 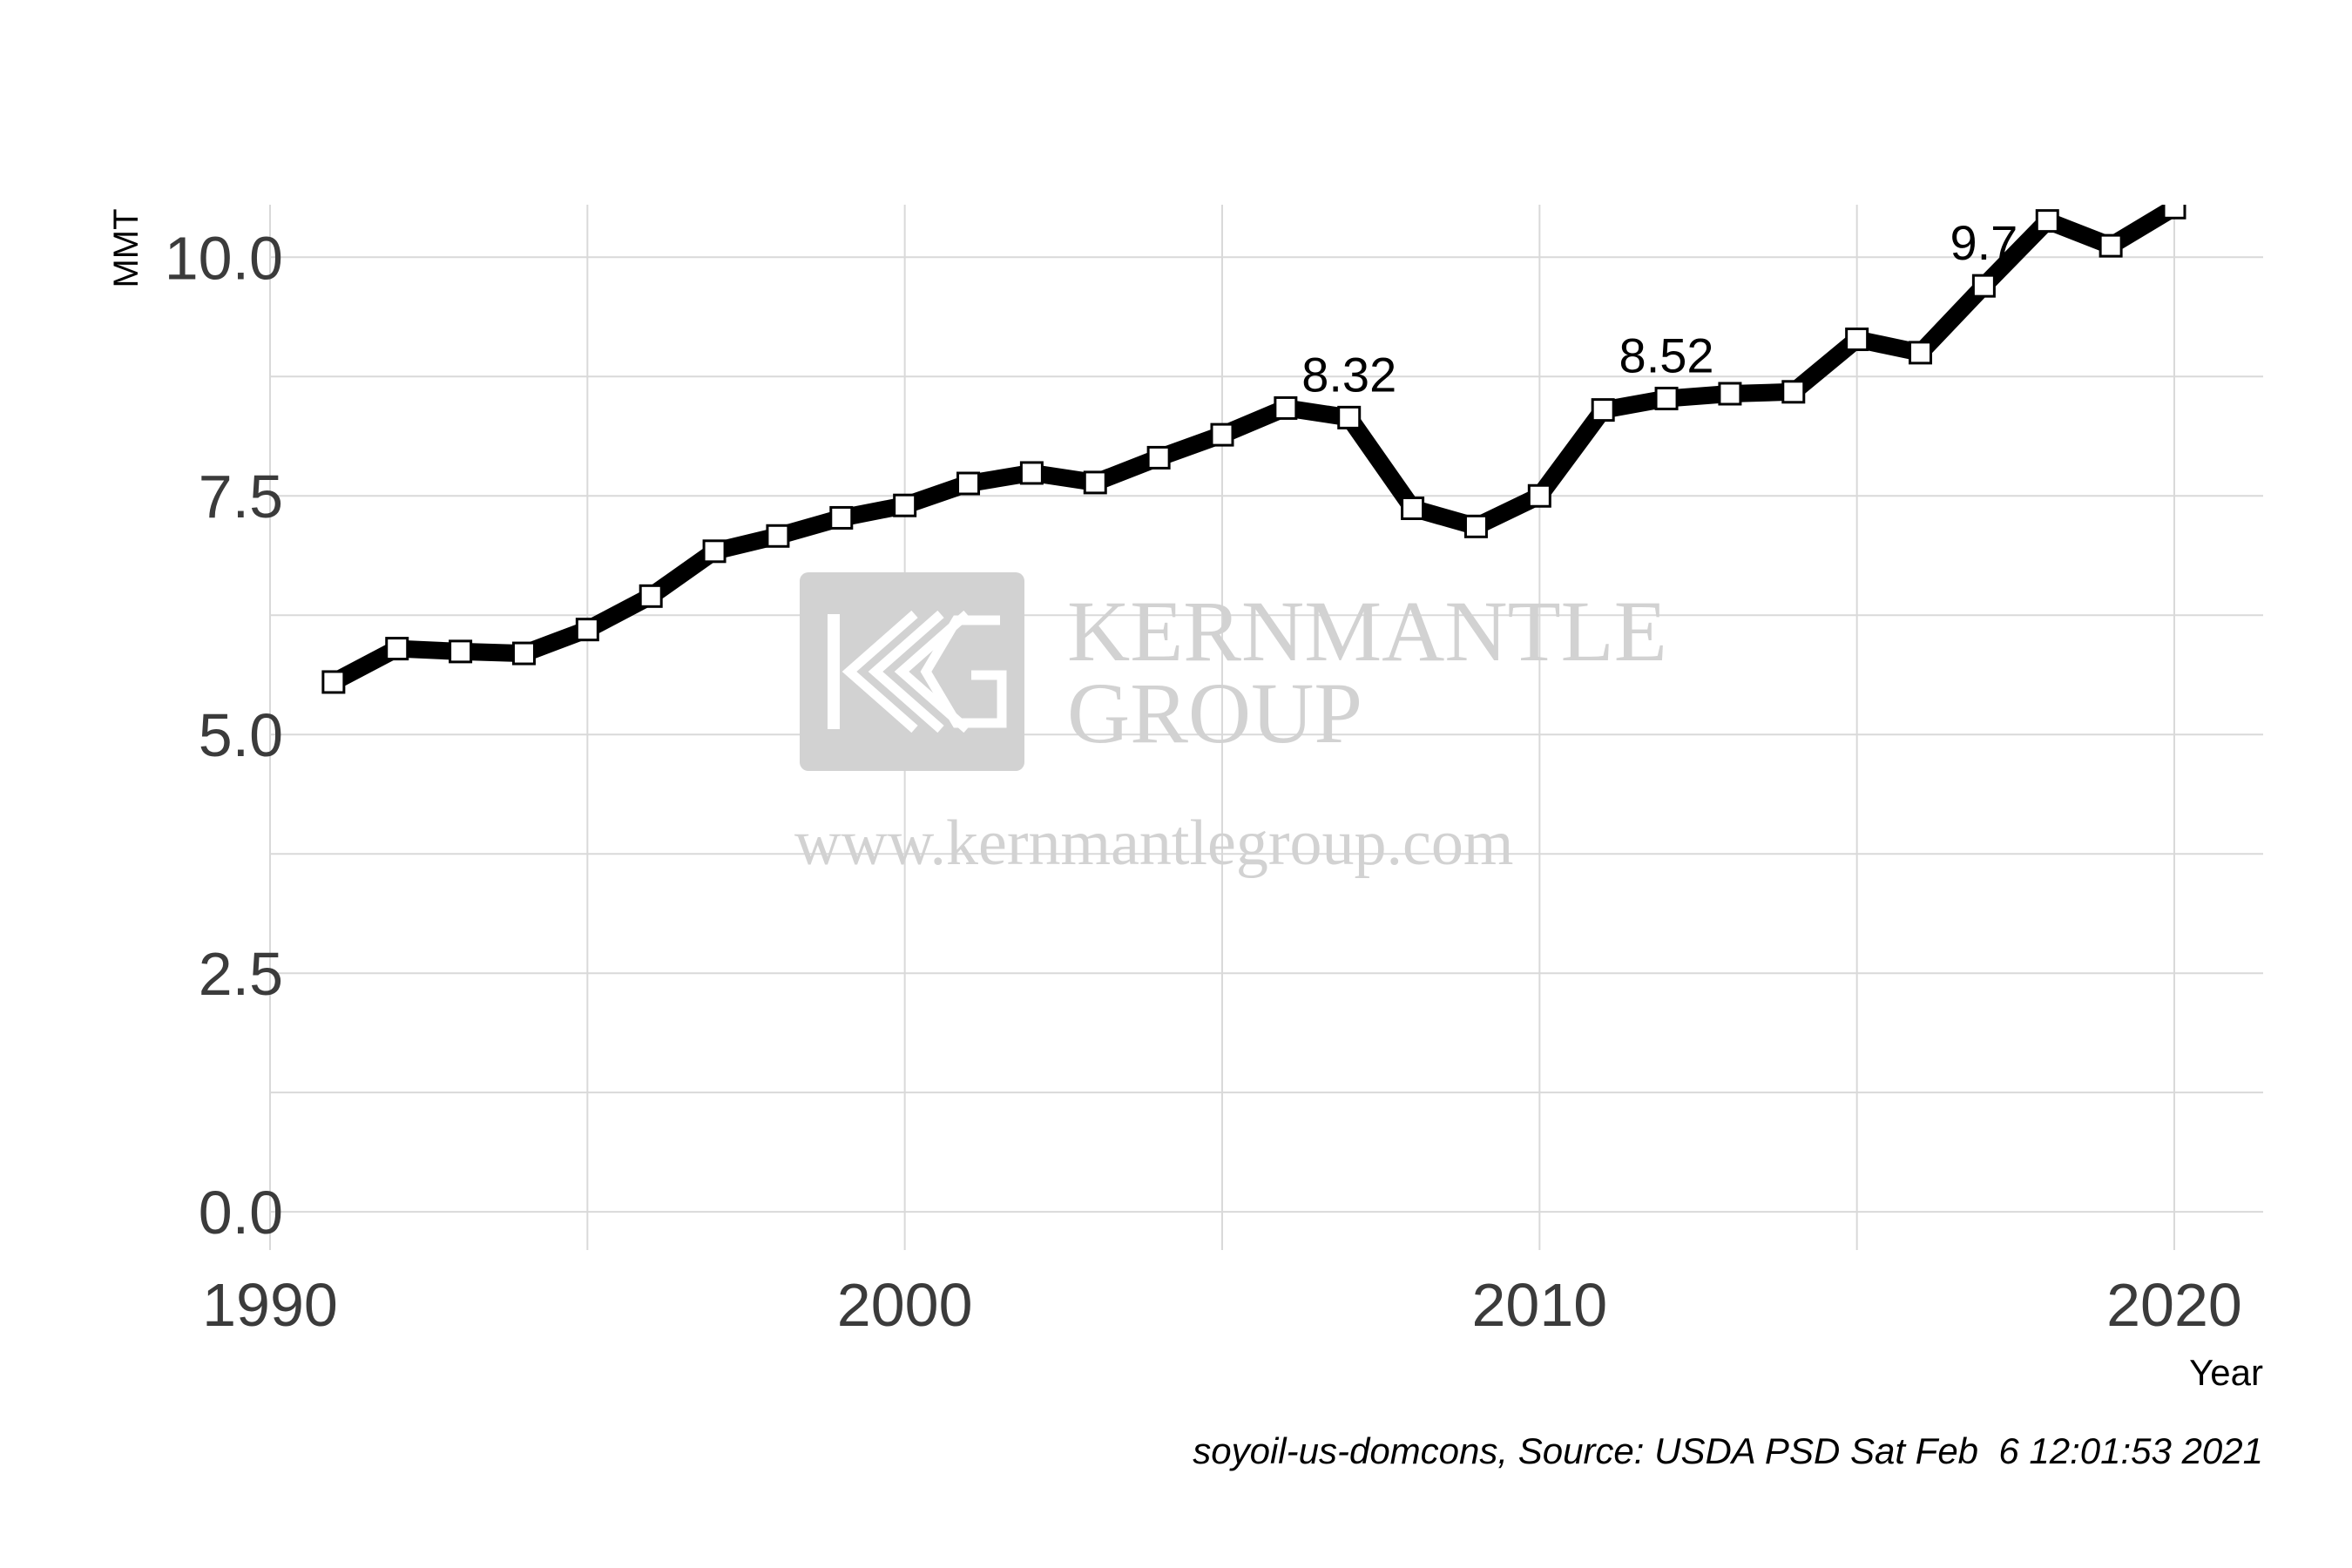 What do you see at coordinates (1539, 1305) in the screenshot?
I see `x-tick-label: 2010` at bounding box center [1539, 1305].